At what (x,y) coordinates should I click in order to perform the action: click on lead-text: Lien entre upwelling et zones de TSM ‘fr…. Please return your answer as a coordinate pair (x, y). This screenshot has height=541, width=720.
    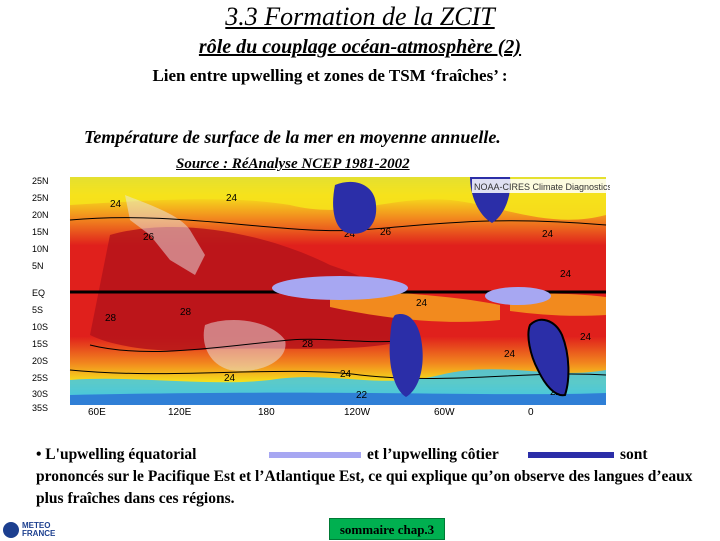
    Looking at the image, I should click on (330, 75).